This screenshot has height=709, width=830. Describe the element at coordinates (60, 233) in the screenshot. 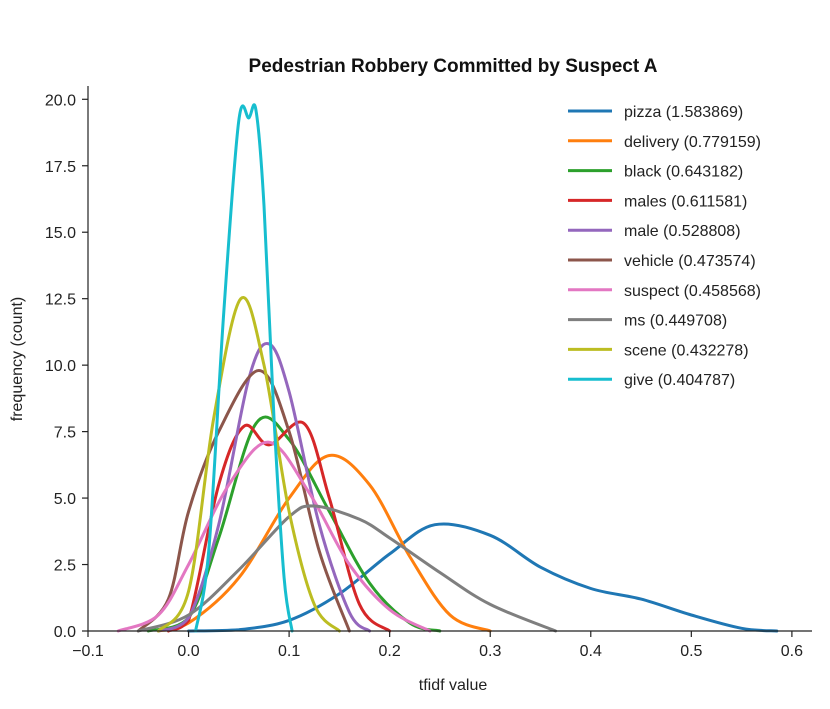

I see `y-tick-label: 15.0` at that location.